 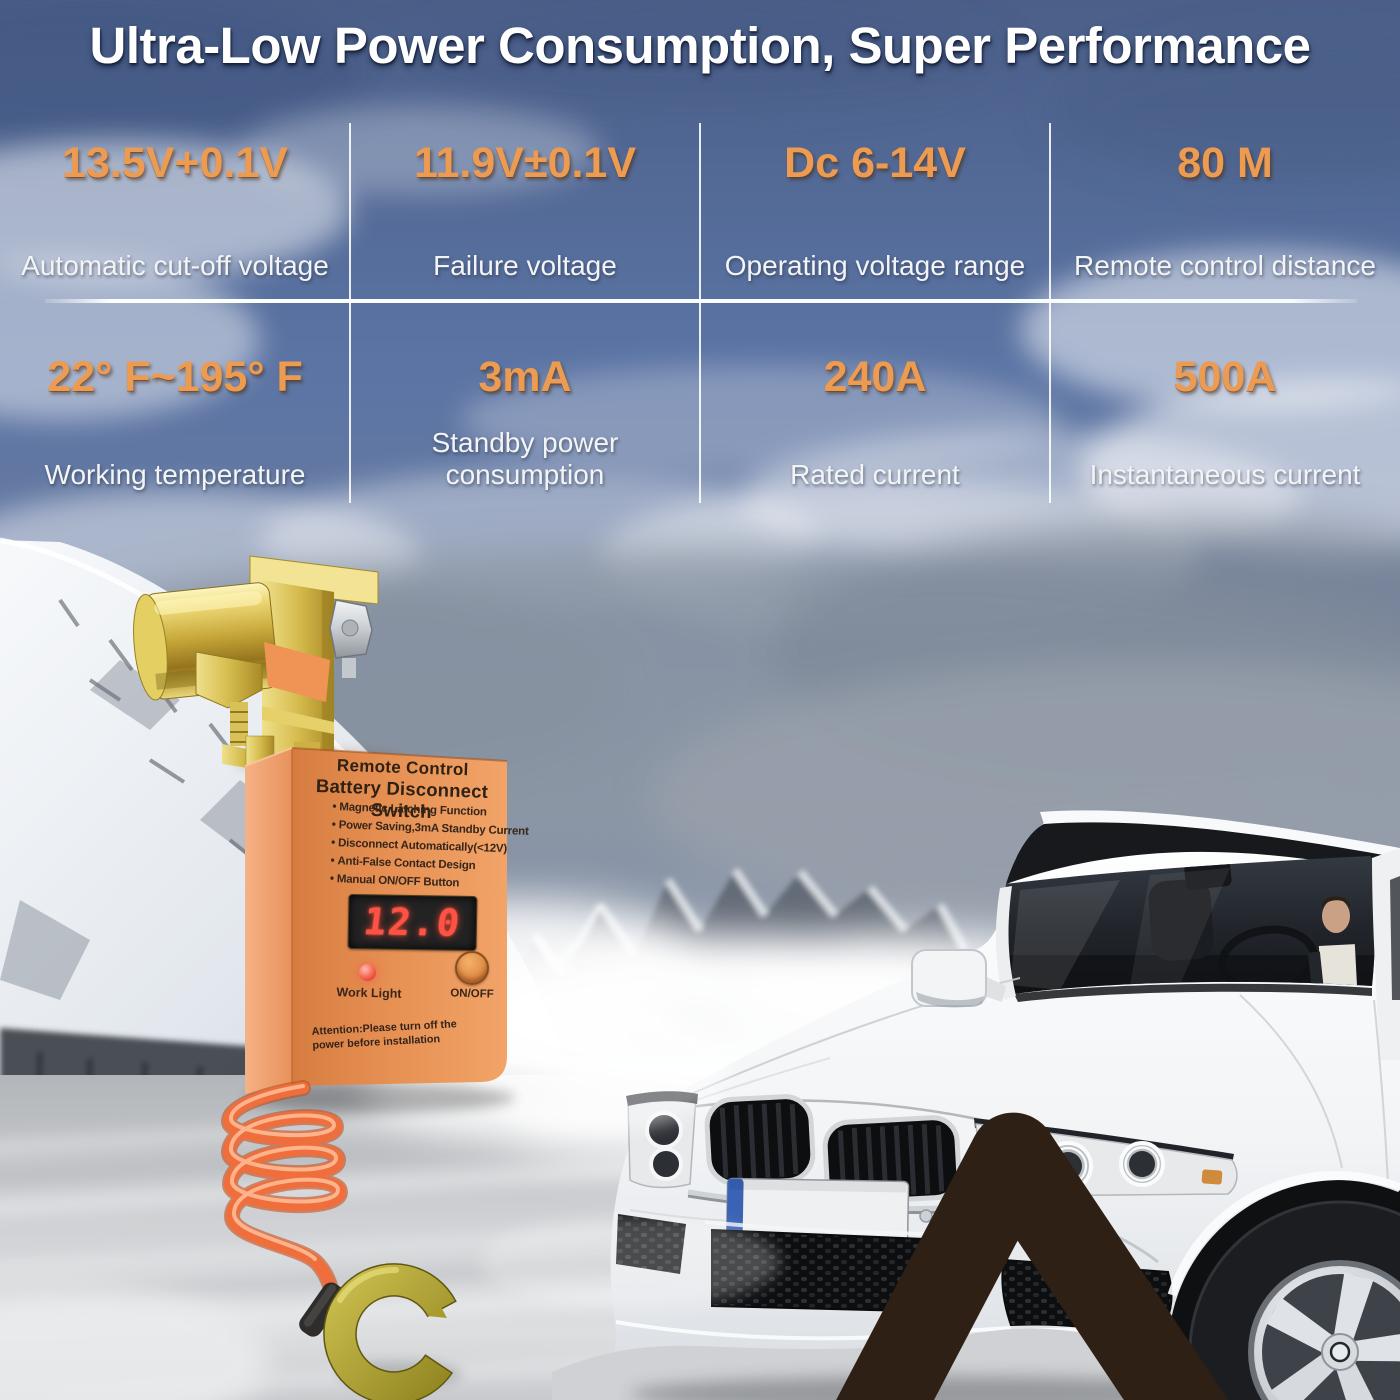 I want to click on spec-value: Dc 6-14V, so click(x=875, y=163).